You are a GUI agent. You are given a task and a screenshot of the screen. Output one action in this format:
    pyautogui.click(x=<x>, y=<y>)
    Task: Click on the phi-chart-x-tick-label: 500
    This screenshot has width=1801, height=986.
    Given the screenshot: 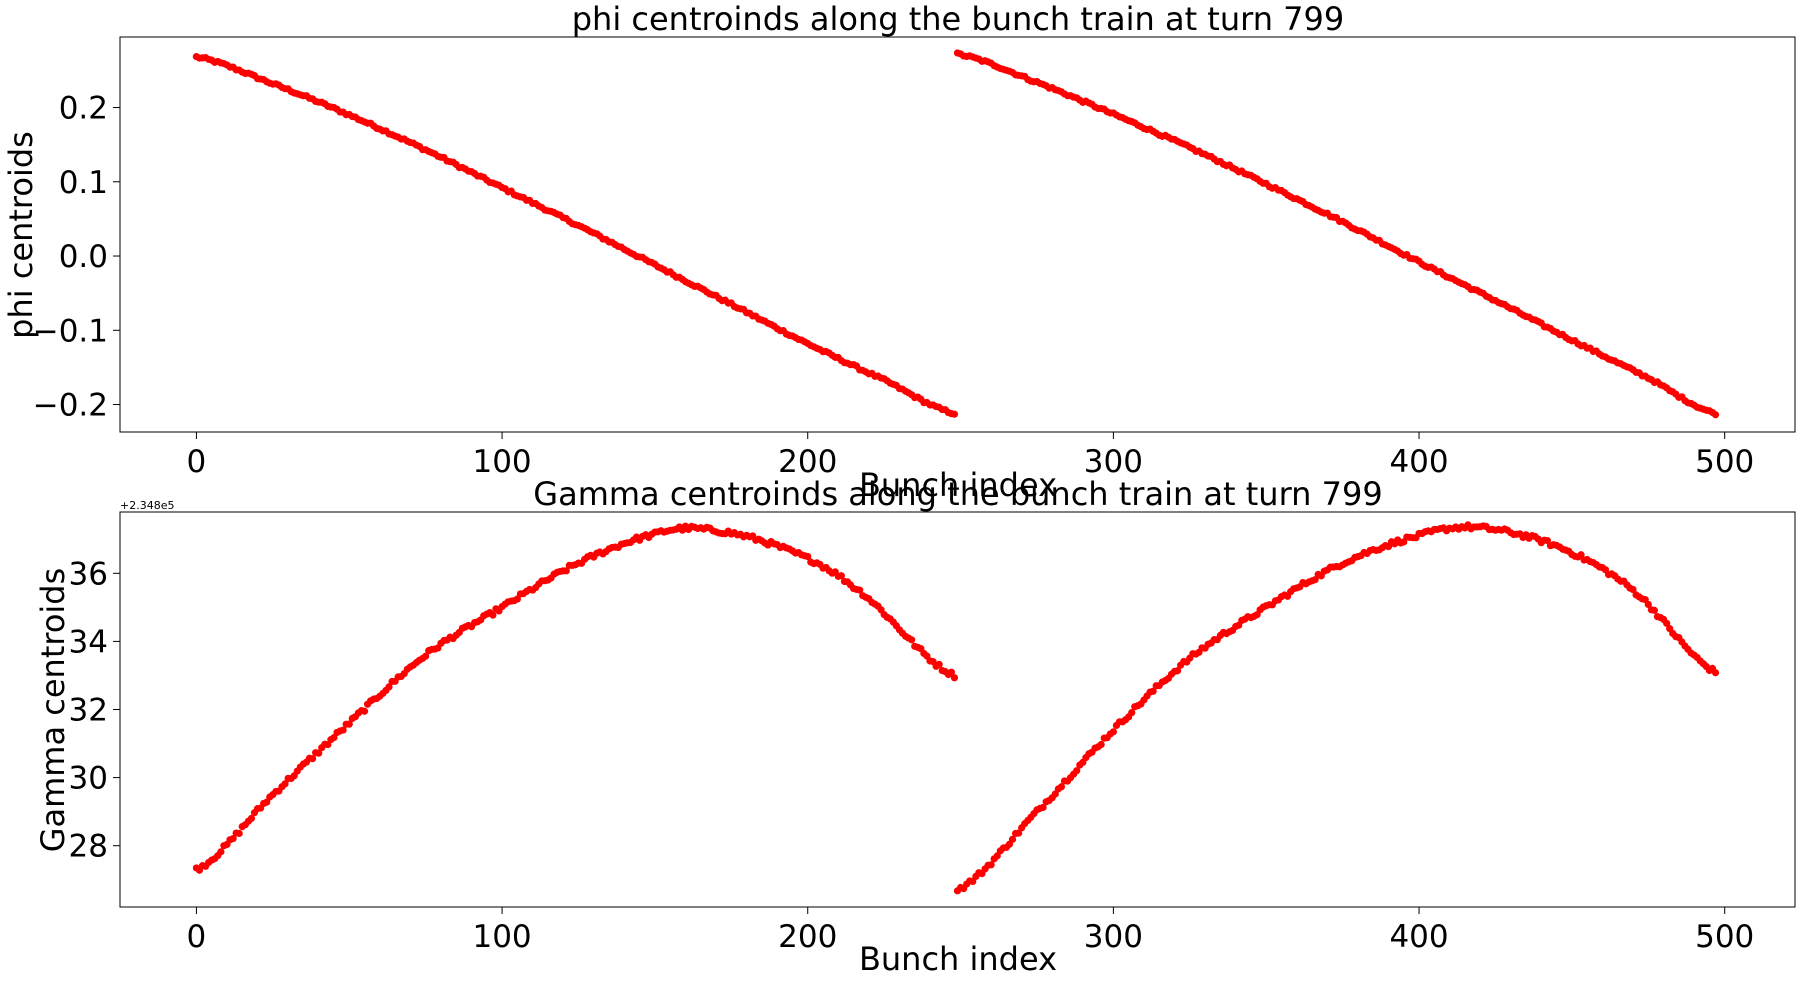 What is the action you would take?
    pyautogui.click(x=1724, y=462)
    